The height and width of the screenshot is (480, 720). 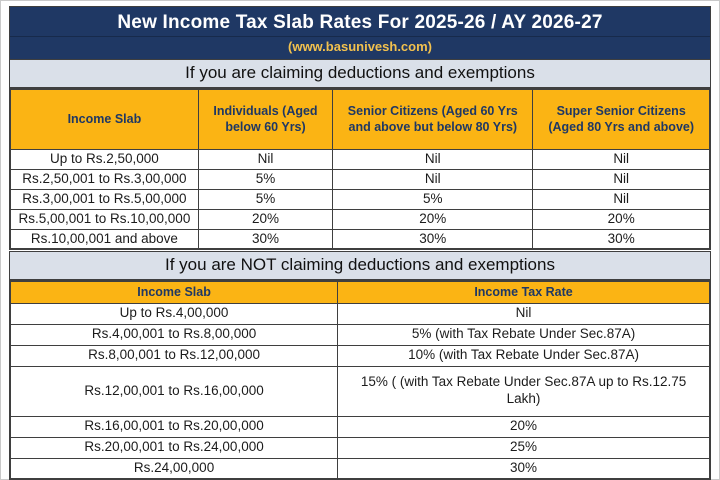 I want to click on table-cell: Rs.16,00,001 to Rs.20,00,000, so click(x=174, y=426).